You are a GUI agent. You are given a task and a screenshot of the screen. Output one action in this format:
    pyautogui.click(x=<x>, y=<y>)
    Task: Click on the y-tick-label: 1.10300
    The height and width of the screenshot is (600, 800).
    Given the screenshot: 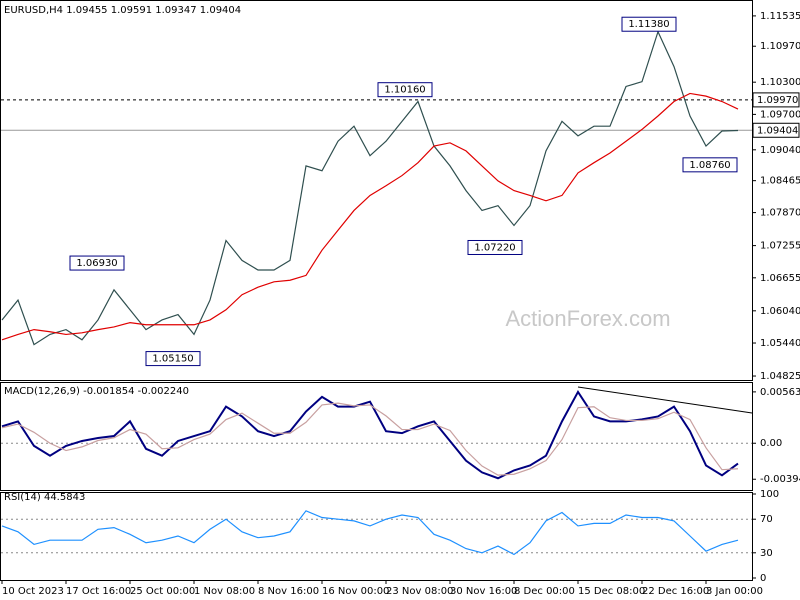 What is the action you would take?
    pyautogui.click(x=780, y=82)
    